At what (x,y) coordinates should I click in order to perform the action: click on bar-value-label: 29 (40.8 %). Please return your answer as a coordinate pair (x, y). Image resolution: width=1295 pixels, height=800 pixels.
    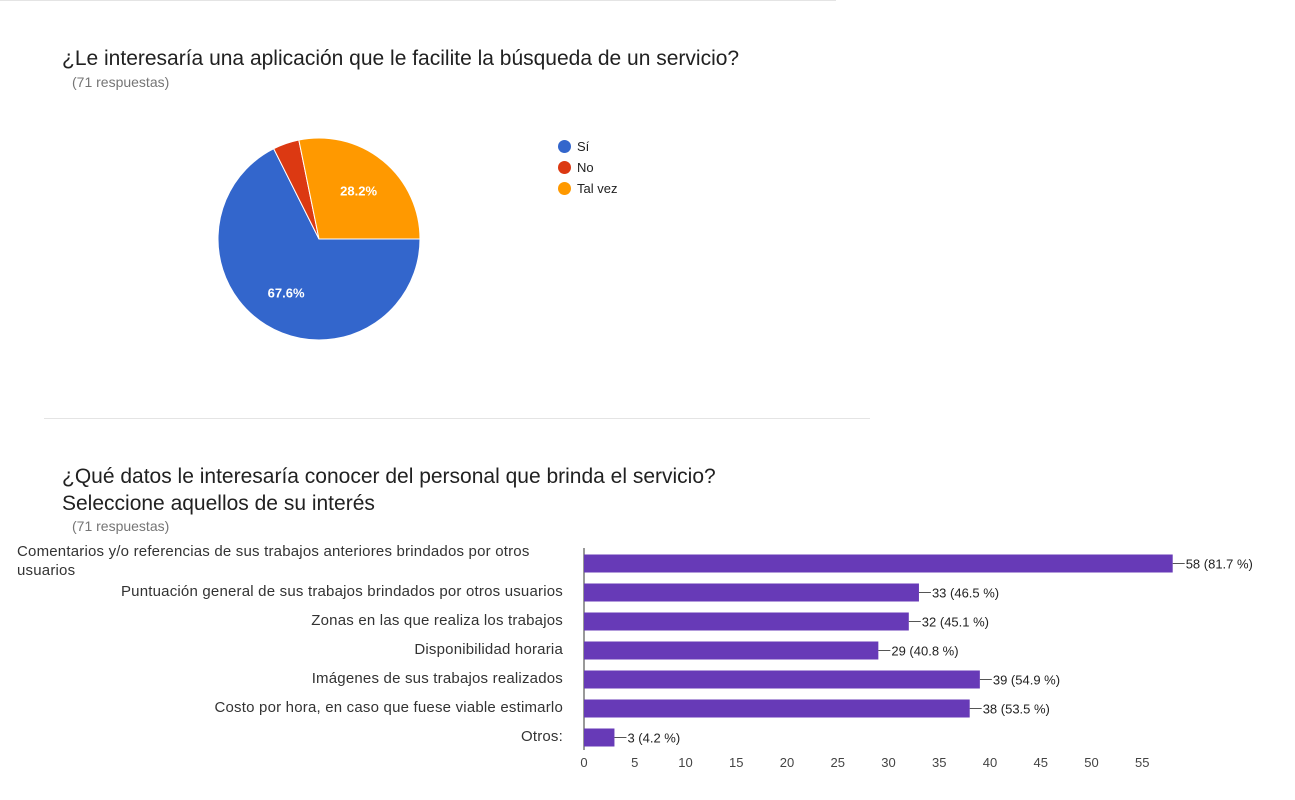
    Looking at the image, I should click on (924, 651).